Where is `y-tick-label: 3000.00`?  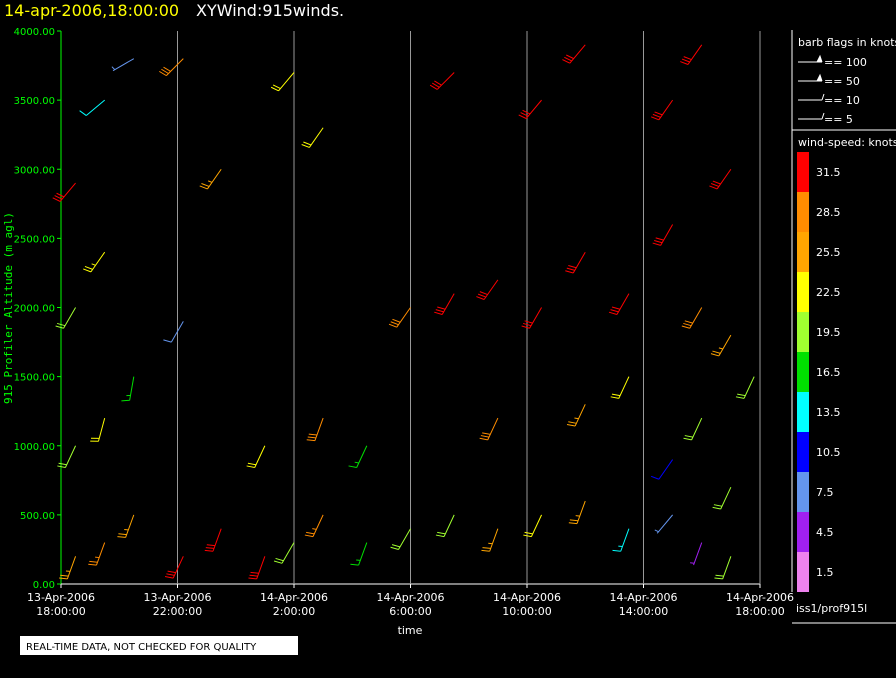 y-tick-label: 3000.00 is located at coordinates (34, 170).